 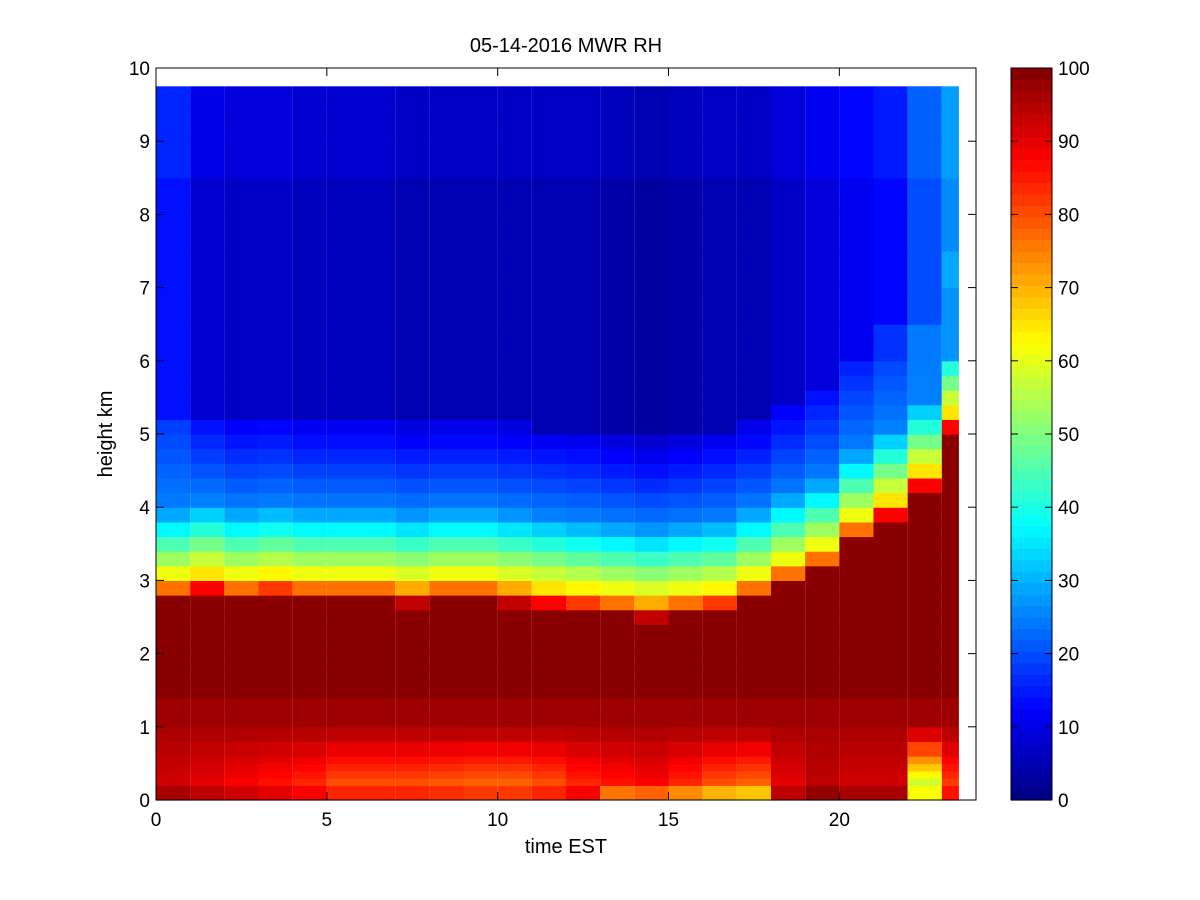 I want to click on colorbar-tick-label: 50, so click(x=1068, y=435).